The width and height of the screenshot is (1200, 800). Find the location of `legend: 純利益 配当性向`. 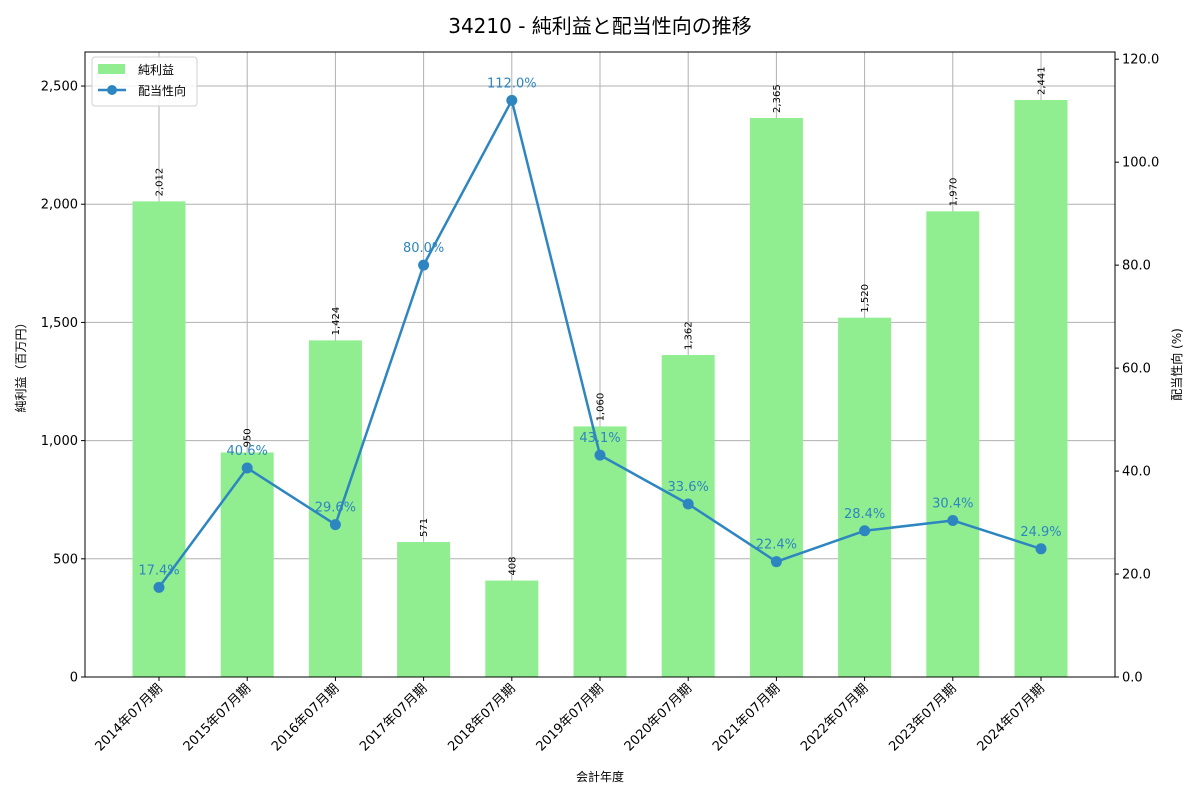

legend: 純利益 配当性向 is located at coordinates (144, 81).